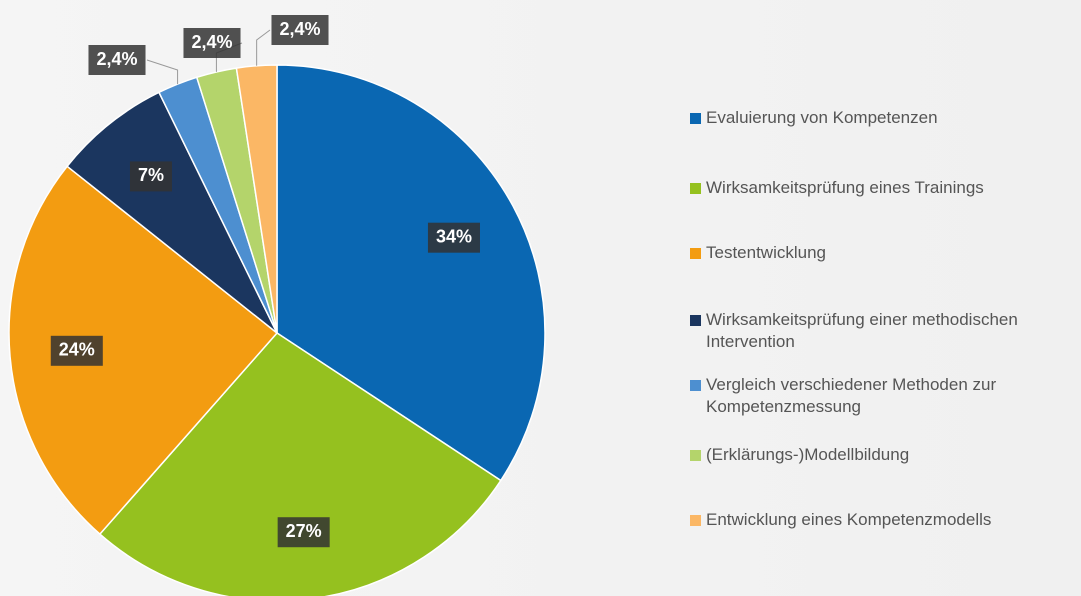  I want to click on data-label-text: 27%, so click(304, 531).